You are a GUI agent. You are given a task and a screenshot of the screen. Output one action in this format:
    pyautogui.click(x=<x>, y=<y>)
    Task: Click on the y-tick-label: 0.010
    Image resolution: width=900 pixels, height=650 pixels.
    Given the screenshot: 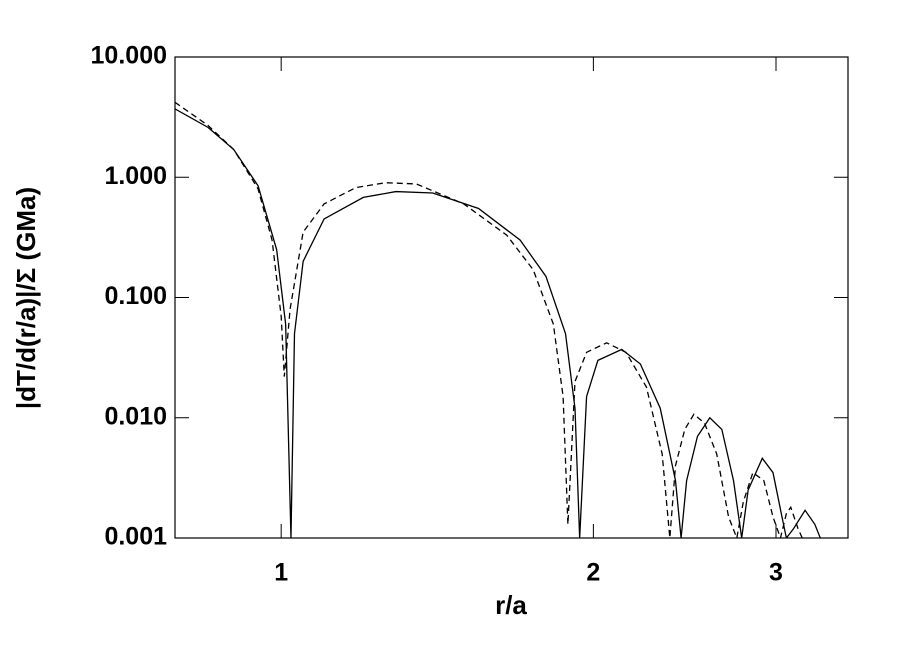 What is the action you would take?
    pyautogui.click(x=135, y=416)
    